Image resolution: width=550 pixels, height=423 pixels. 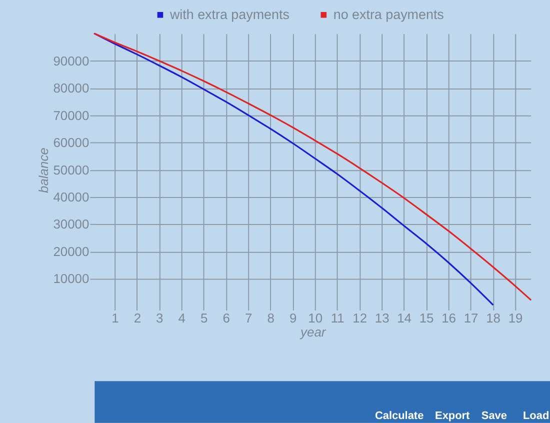 What do you see at coordinates (493, 318) in the screenshot?
I see `x-tick-label: 18` at bounding box center [493, 318].